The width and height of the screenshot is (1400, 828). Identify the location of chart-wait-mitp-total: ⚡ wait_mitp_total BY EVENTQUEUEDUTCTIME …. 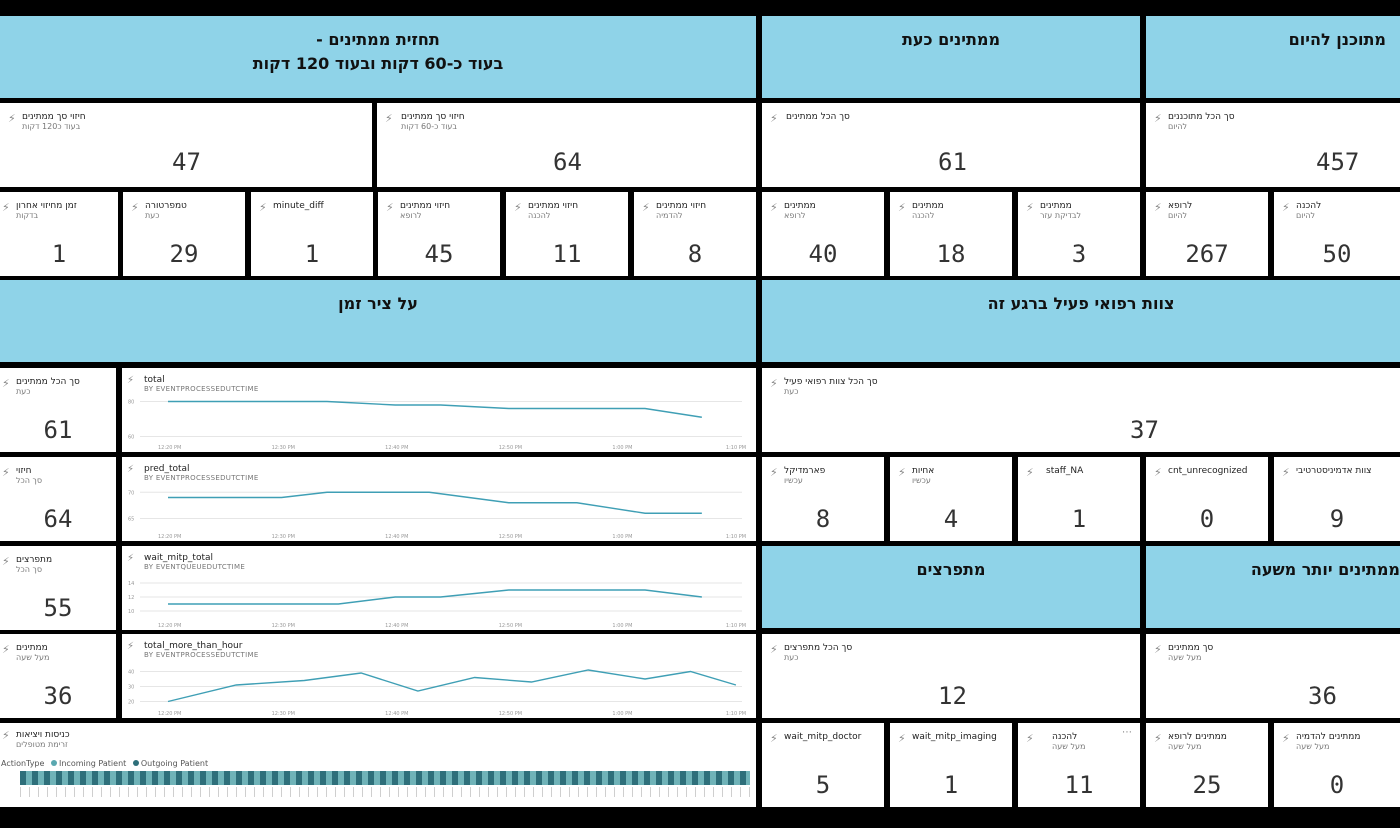
(439, 588).